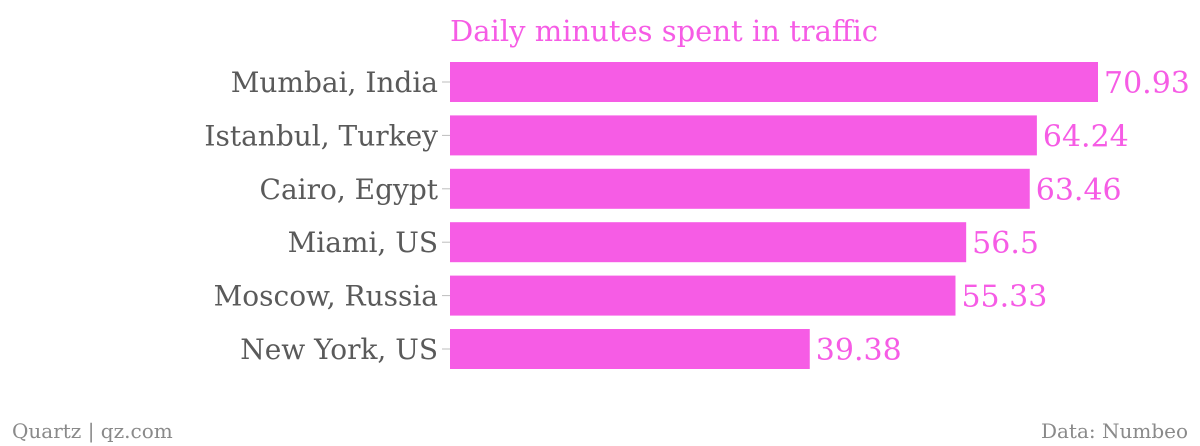  What do you see at coordinates (1079, 190) in the screenshot?
I see `value-label: 63.46` at bounding box center [1079, 190].